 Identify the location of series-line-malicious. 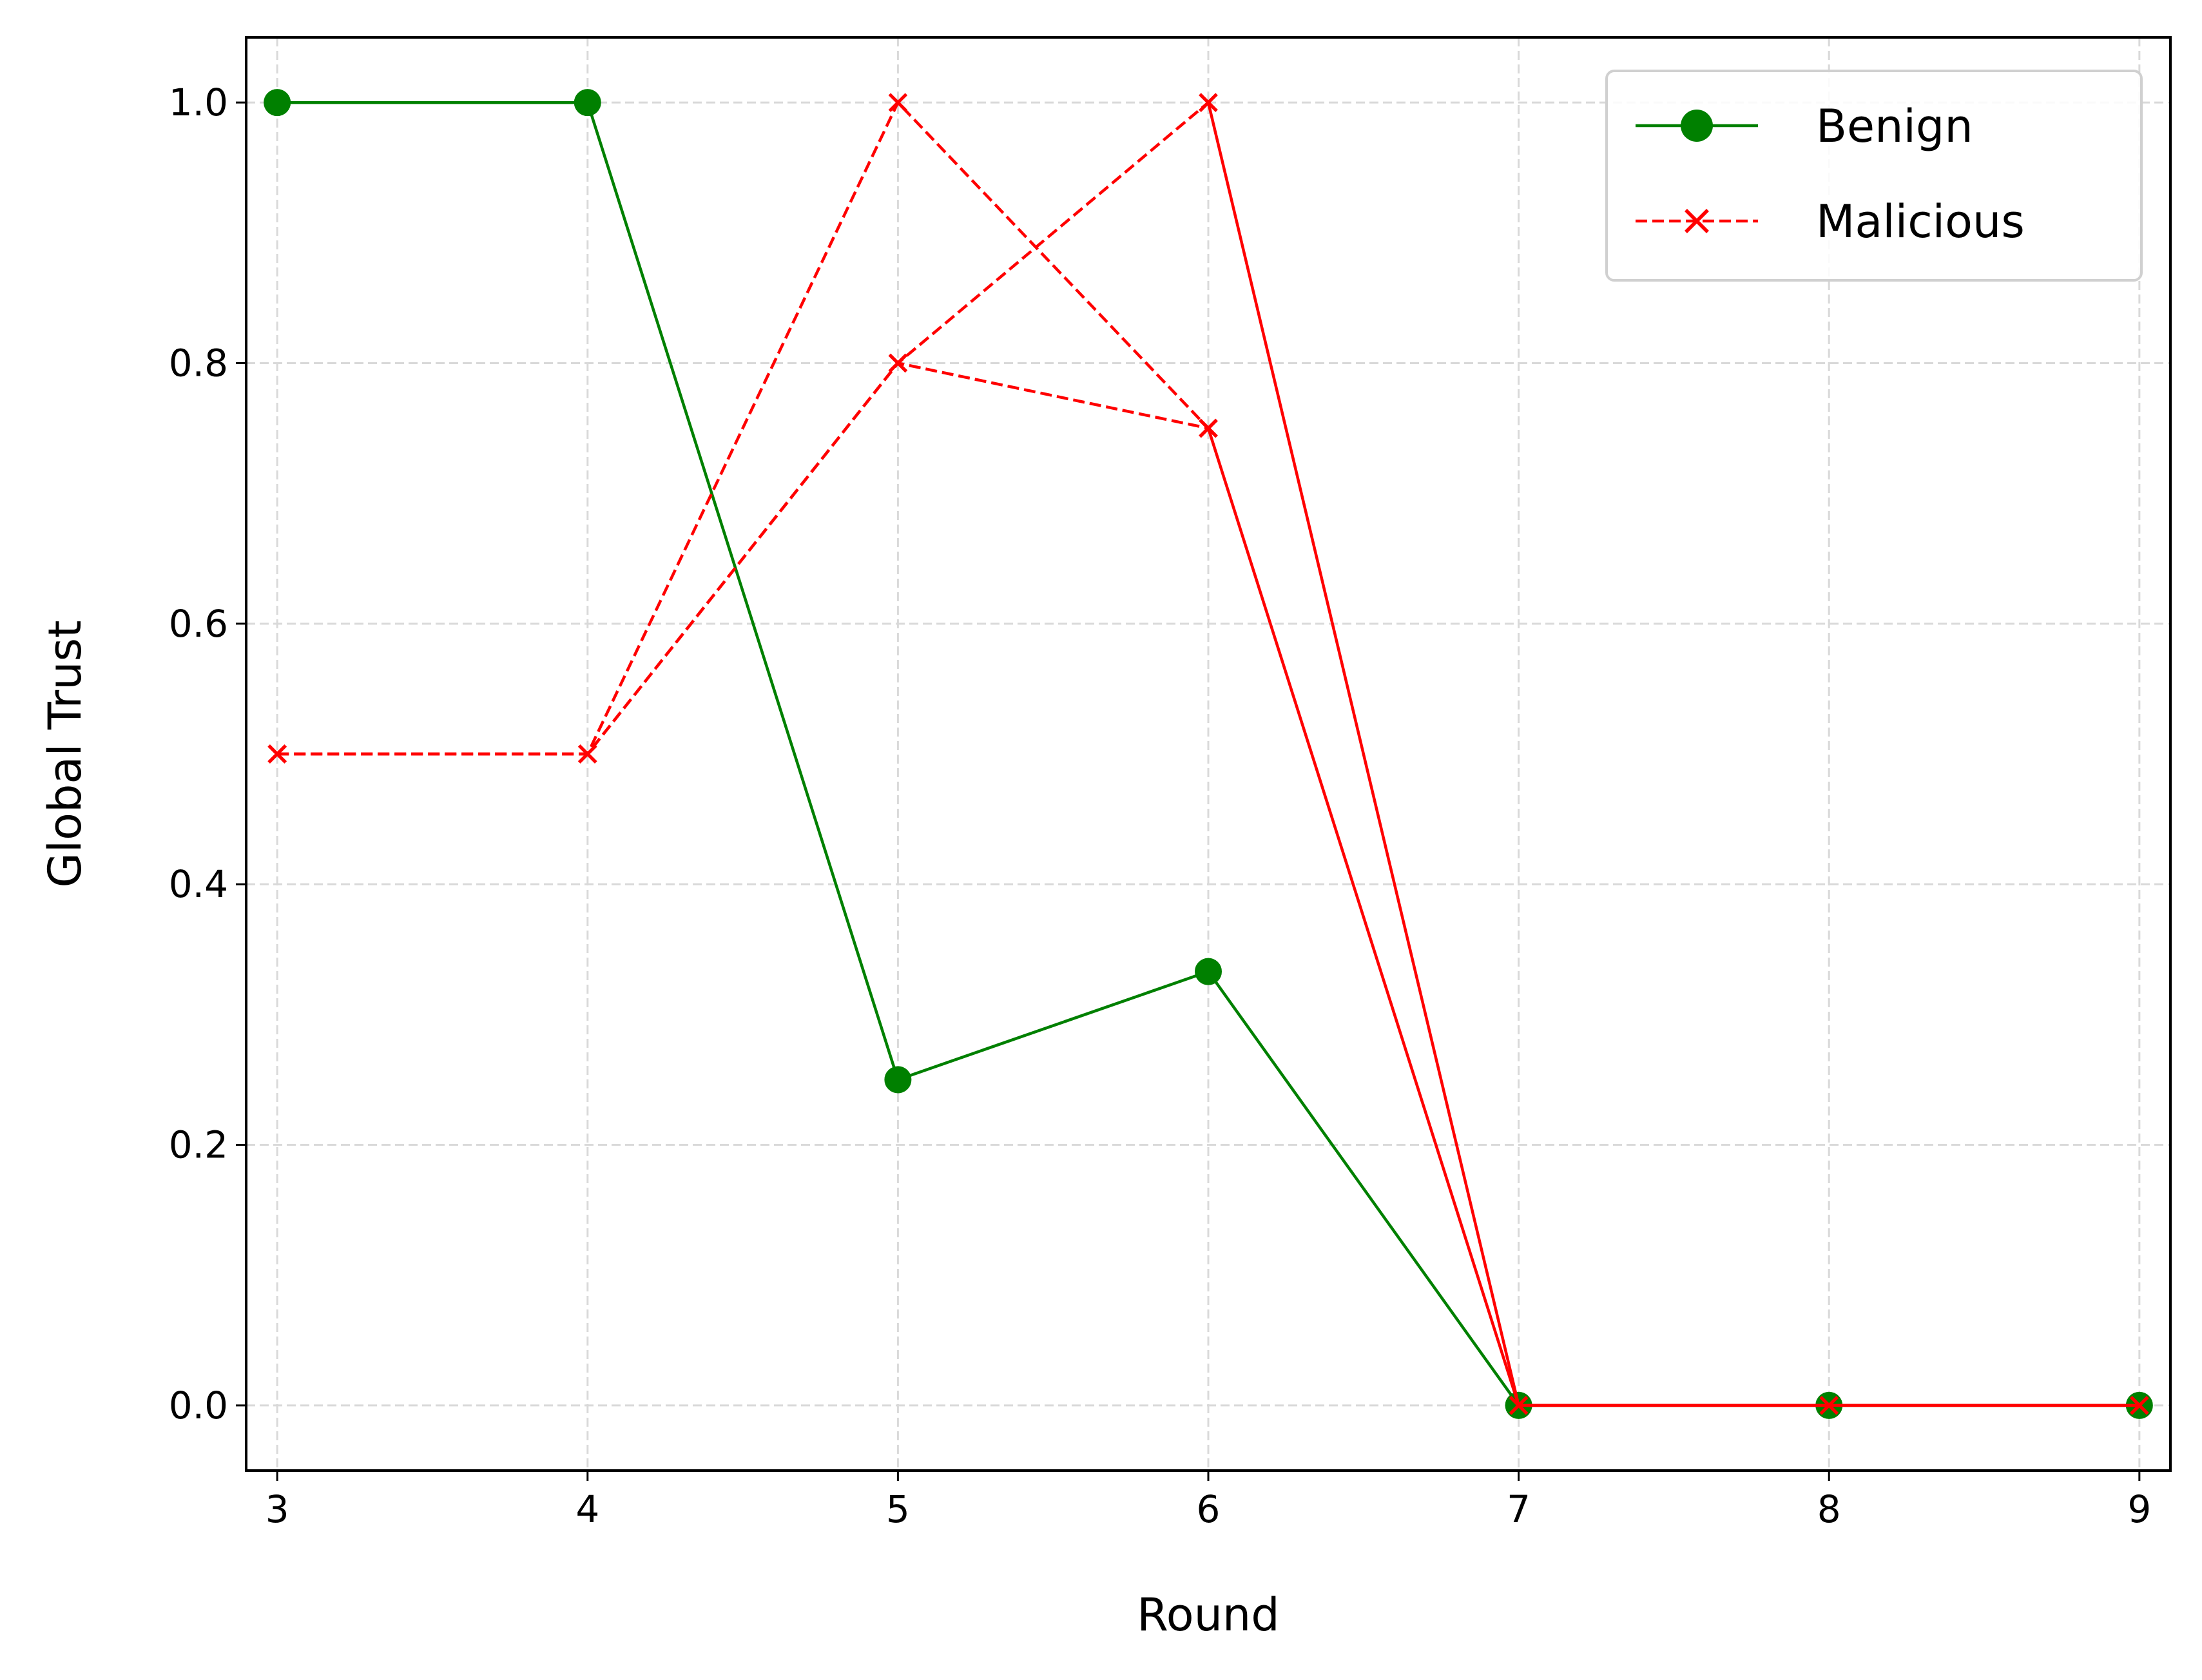
(743, 559).